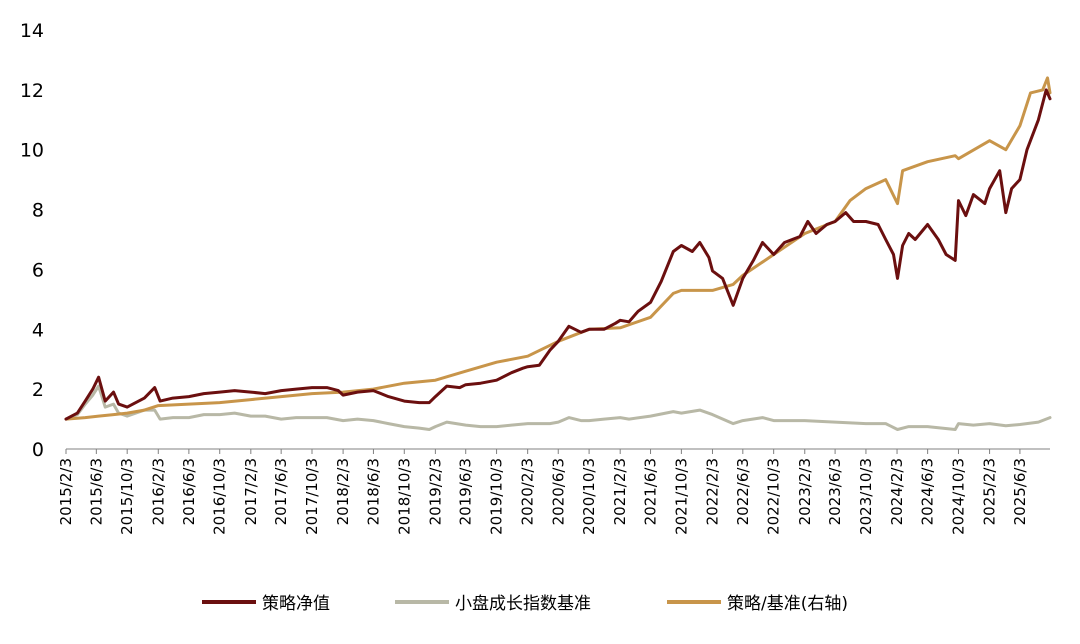 Image resolution: width=1080 pixels, height=644 pixels. What do you see at coordinates (220, 496) in the screenshot?
I see `x-tick-label: 2016/10/3` at bounding box center [220, 496].